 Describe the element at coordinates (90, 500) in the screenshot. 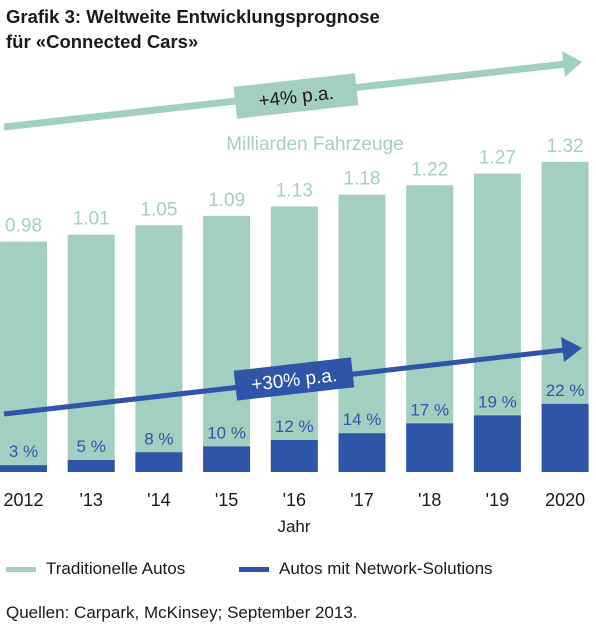

I see `x-tick-label: '13` at that location.